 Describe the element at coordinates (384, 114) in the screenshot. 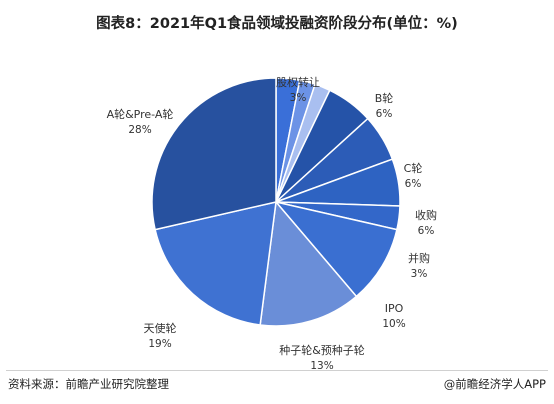

I see `slice-value-b轮: 6%` at that location.